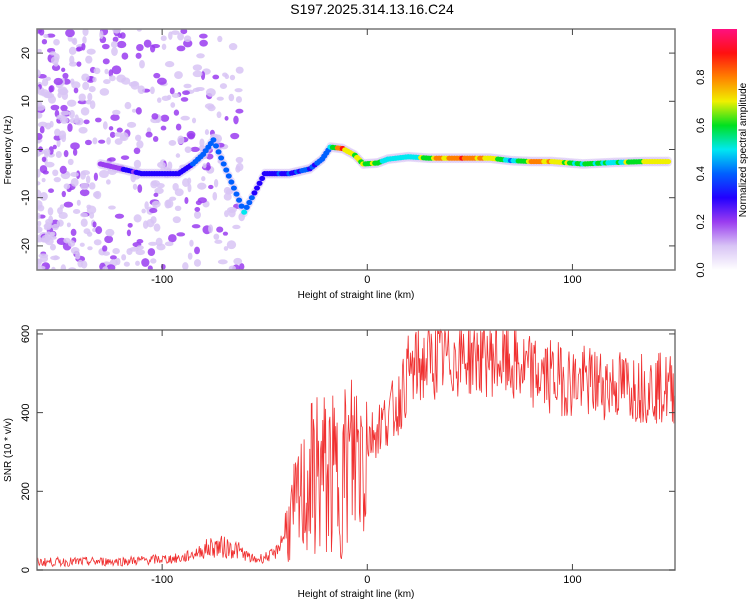  Describe the element at coordinates (367, 580) in the screenshot. I see `x-tick-label: 0` at that location.